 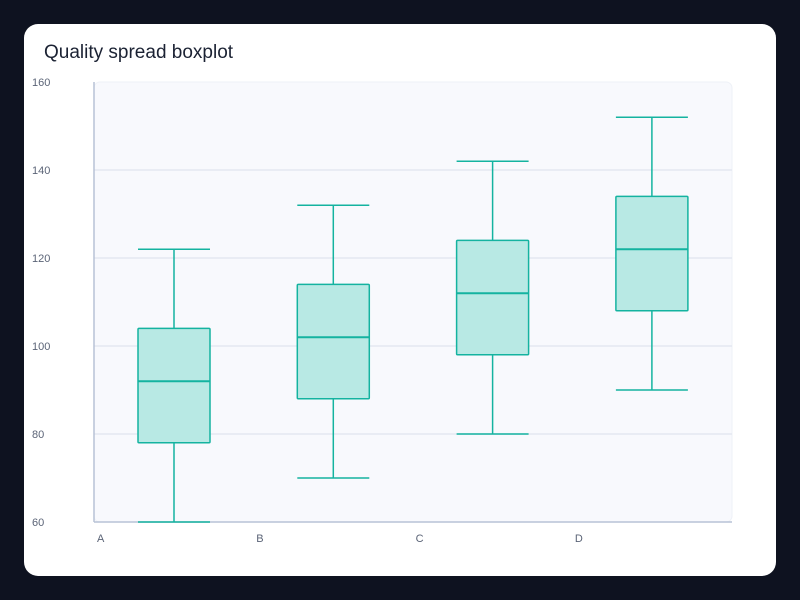 I want to click on box-C, so click(x=492, y=297).